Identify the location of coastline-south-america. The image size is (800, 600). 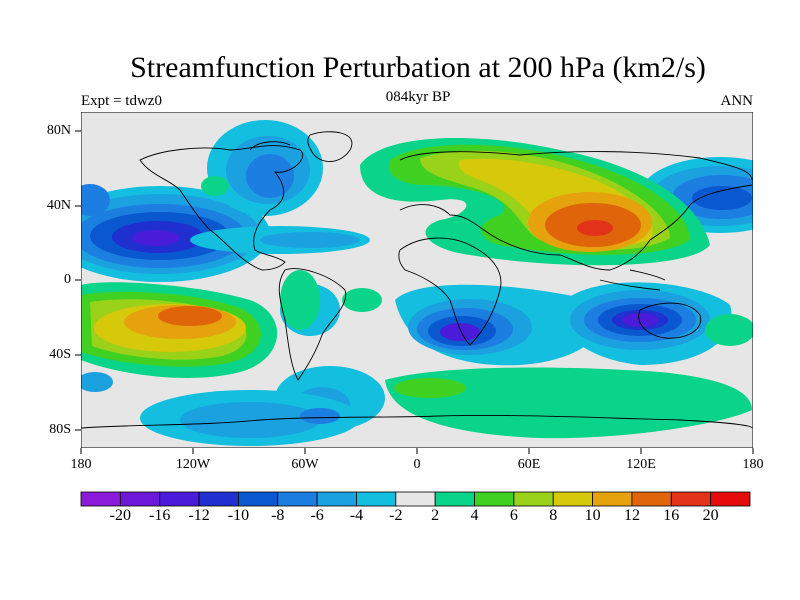
(312, 324).